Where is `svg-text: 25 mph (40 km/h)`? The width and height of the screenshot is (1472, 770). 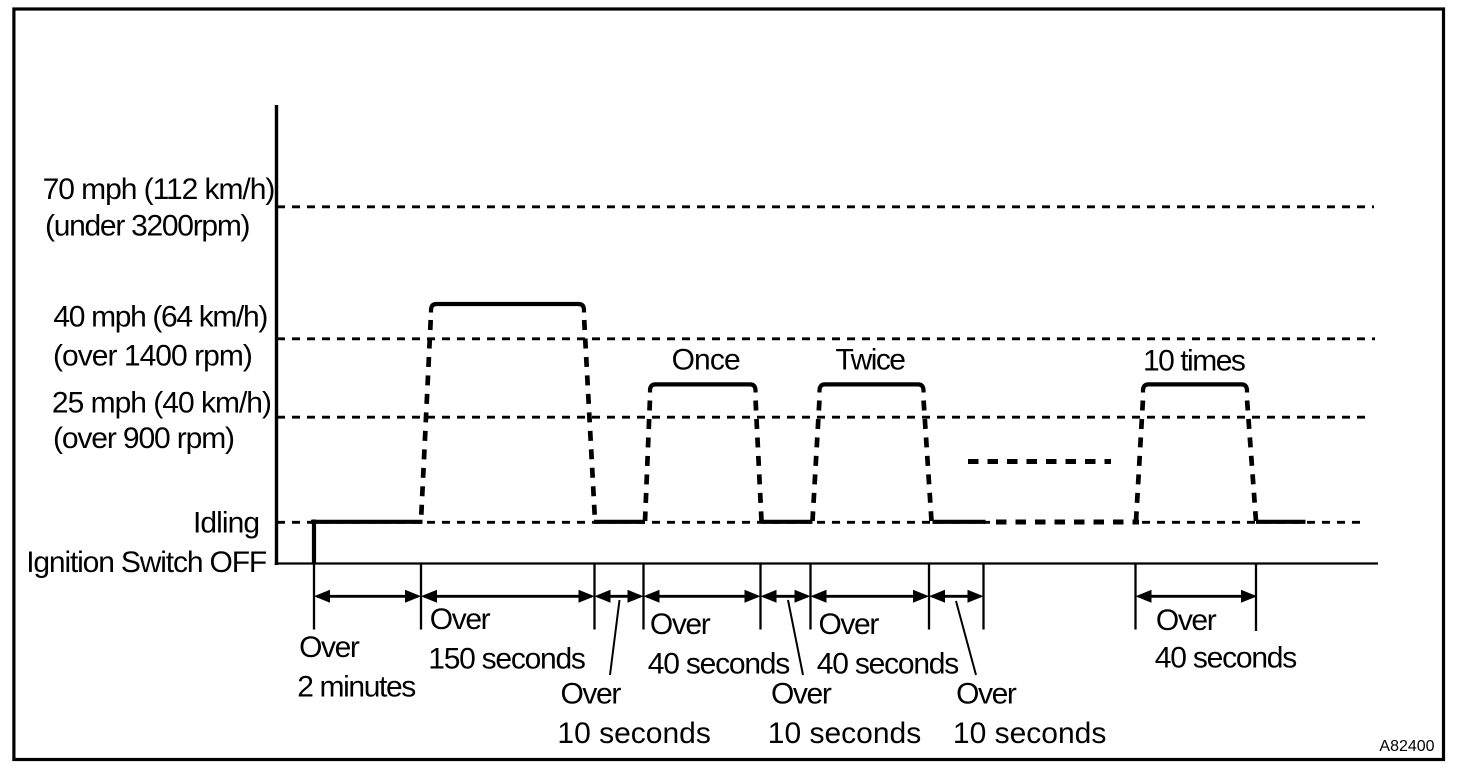 svg-text: 25 mph (40 km/h) is located at coordinates (161, 403).